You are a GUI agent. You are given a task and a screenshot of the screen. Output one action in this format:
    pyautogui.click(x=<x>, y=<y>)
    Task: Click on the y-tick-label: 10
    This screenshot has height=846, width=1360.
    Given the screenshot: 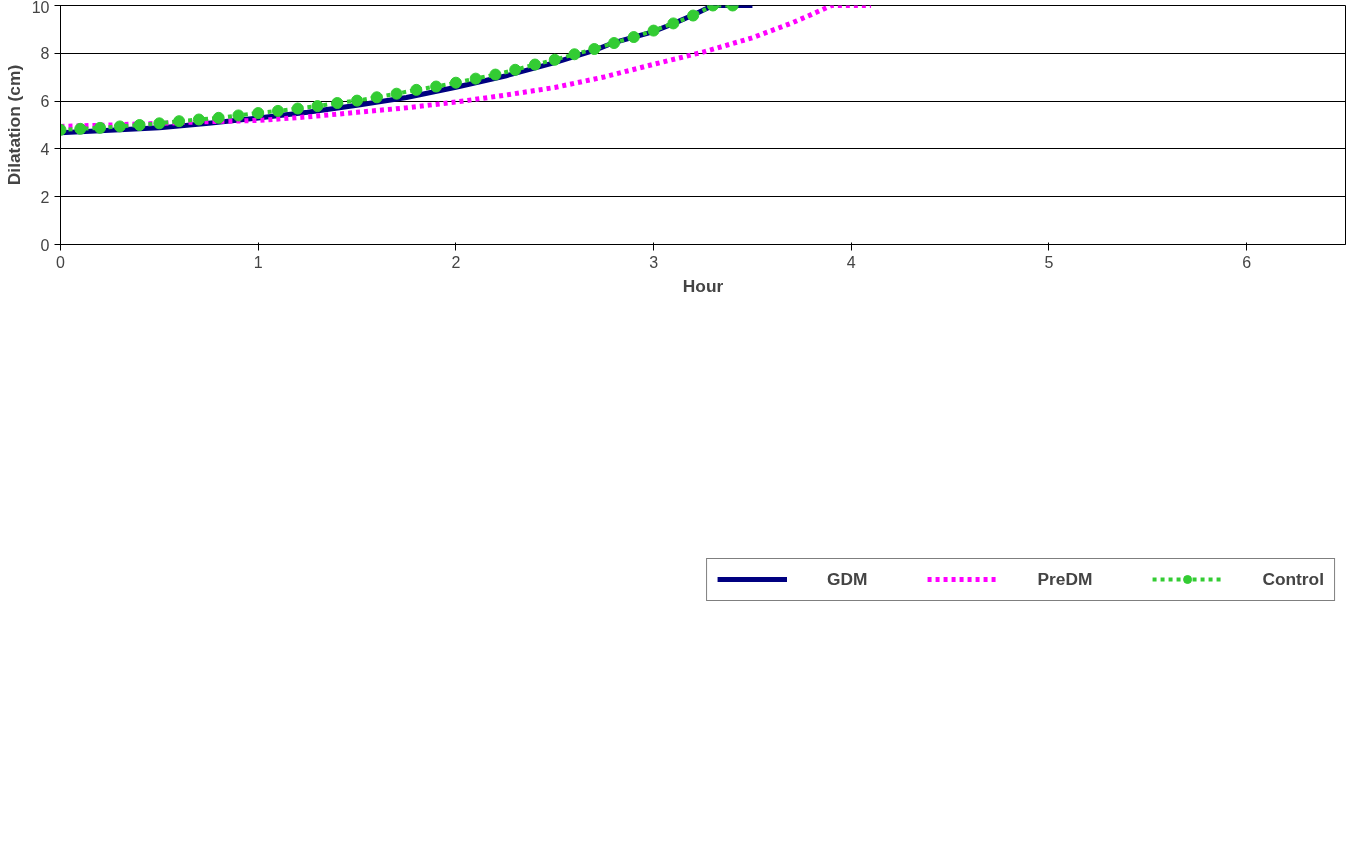 What is the action you would take?
    pyautogui.click(x=40, y=8)
    